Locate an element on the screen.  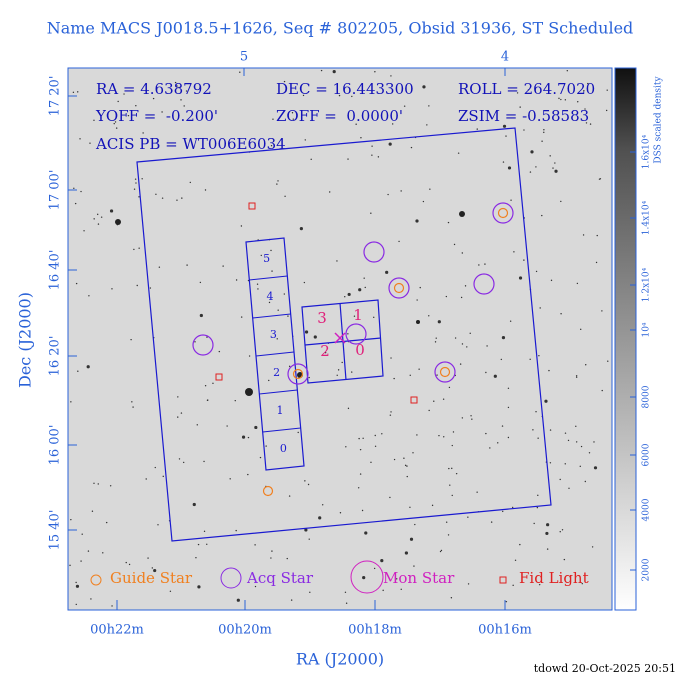
colorbar is located at coordinates (625, 339).